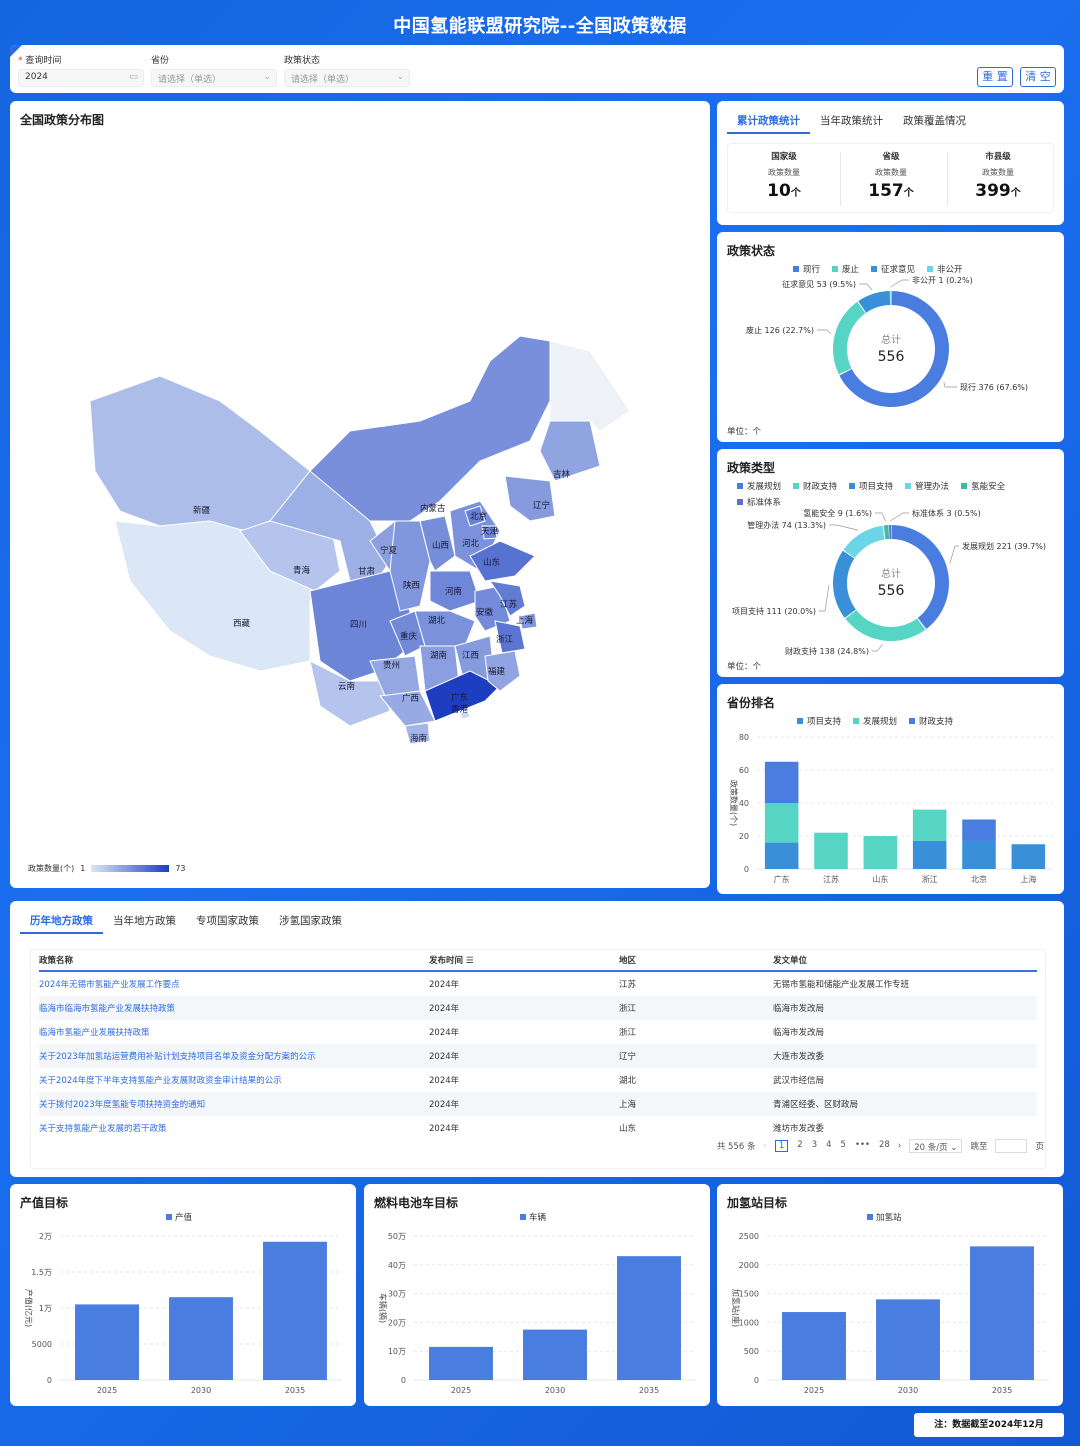  Describe the element at coordinates (144, 921) in the screenshot. I see `tab-current-local: 当年地方政策` at that location.